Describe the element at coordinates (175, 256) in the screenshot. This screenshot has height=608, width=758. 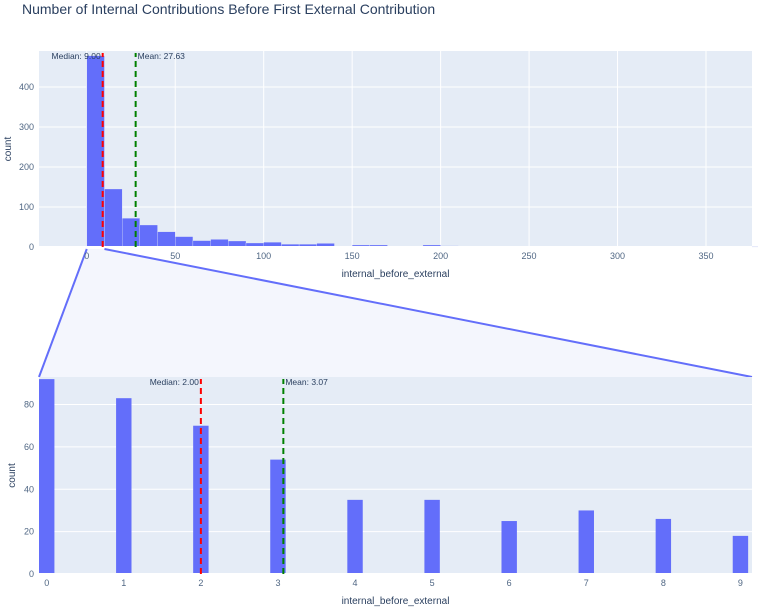
I see `x-tick-label: 50` at that location.